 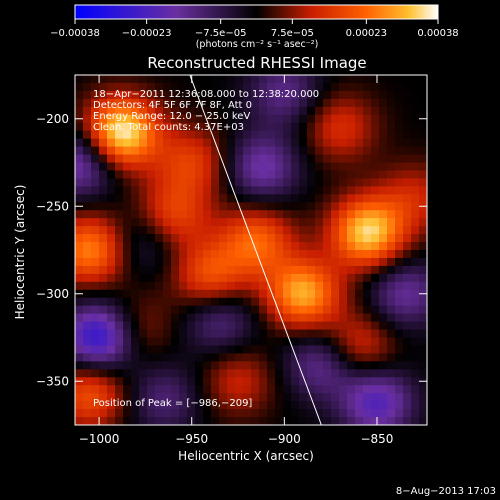 I want to click on x-tick-label: −850, so click(x=376, y=439).